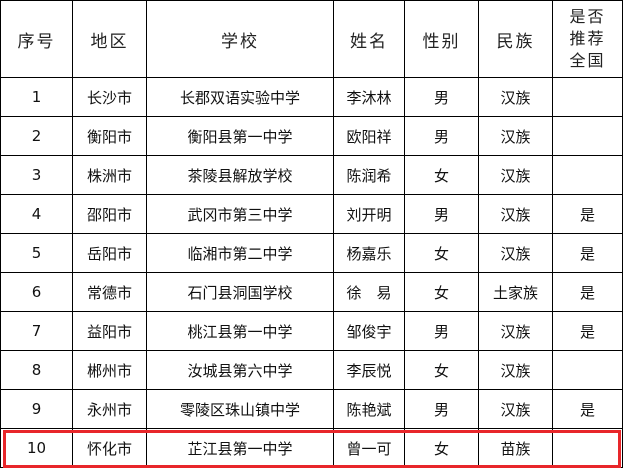 The height and width of the screenshot is (470, 623). Describe the element at coordinates (36, 331) in the screenshot. I see `cell: 7` at that location.